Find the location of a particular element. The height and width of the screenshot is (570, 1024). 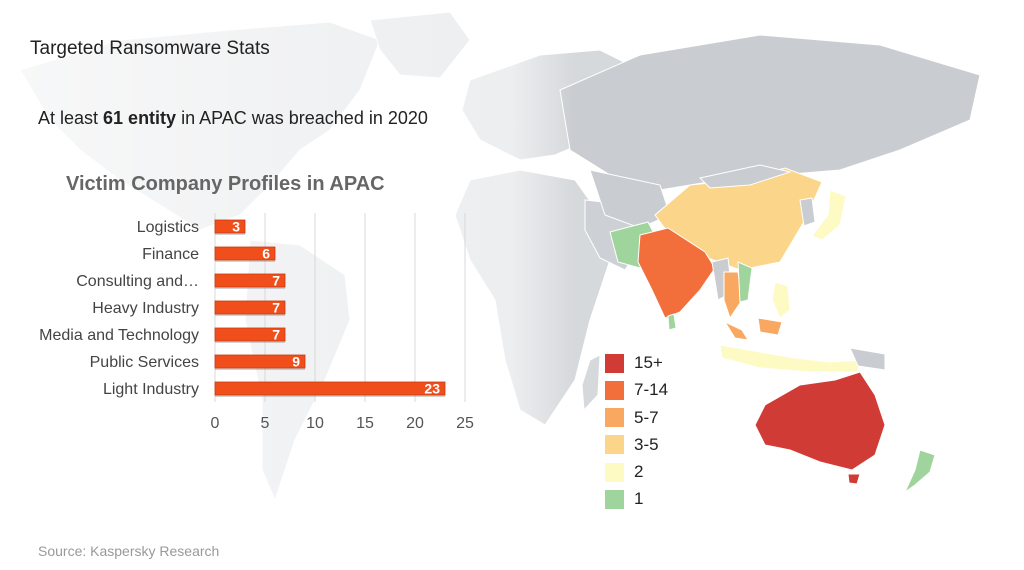

x-tick-label: 0 is located at coordinates (215, 423).